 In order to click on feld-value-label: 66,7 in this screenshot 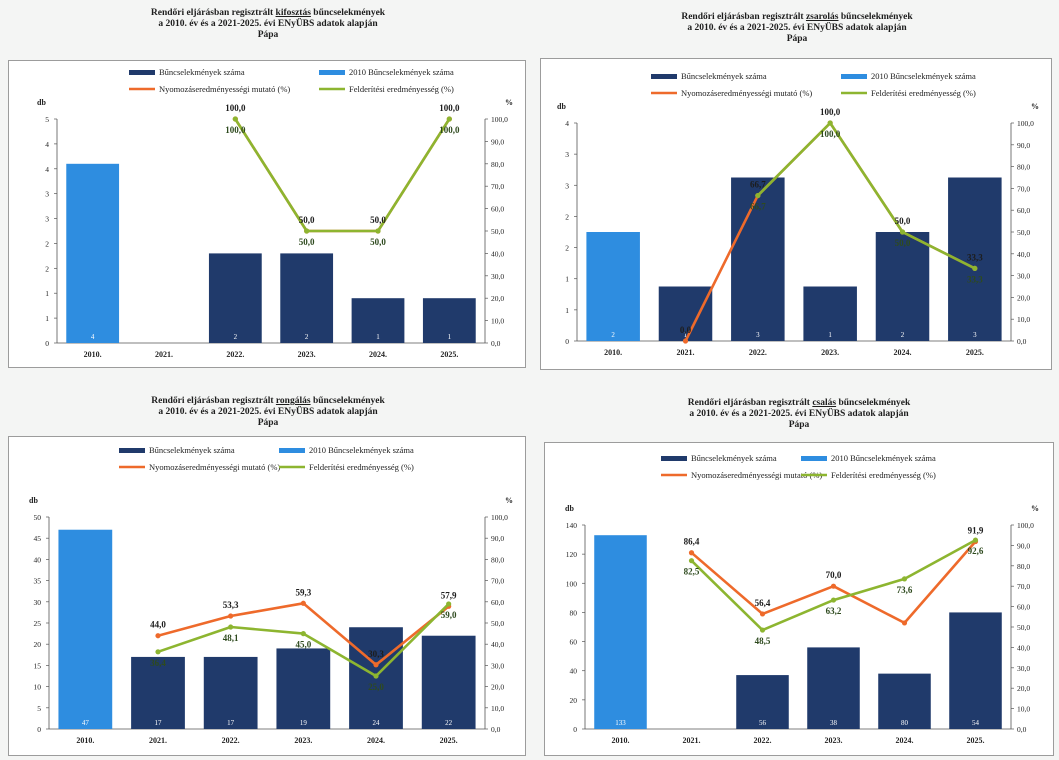, I will do `click(758, 207)`.